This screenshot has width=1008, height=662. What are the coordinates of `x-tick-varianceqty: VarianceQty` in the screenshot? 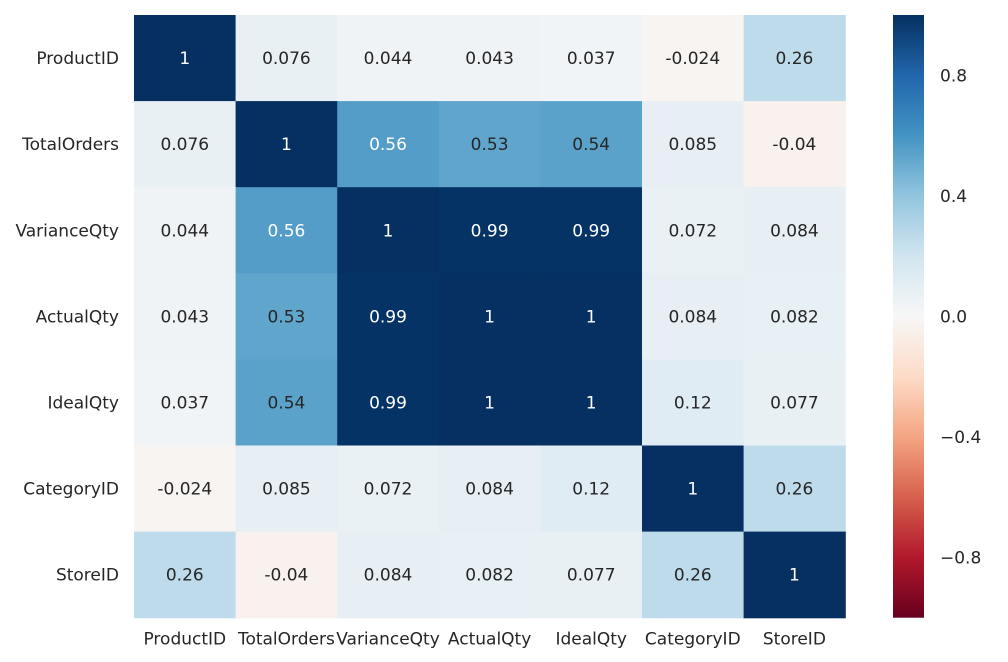 It's located at (388, 640).